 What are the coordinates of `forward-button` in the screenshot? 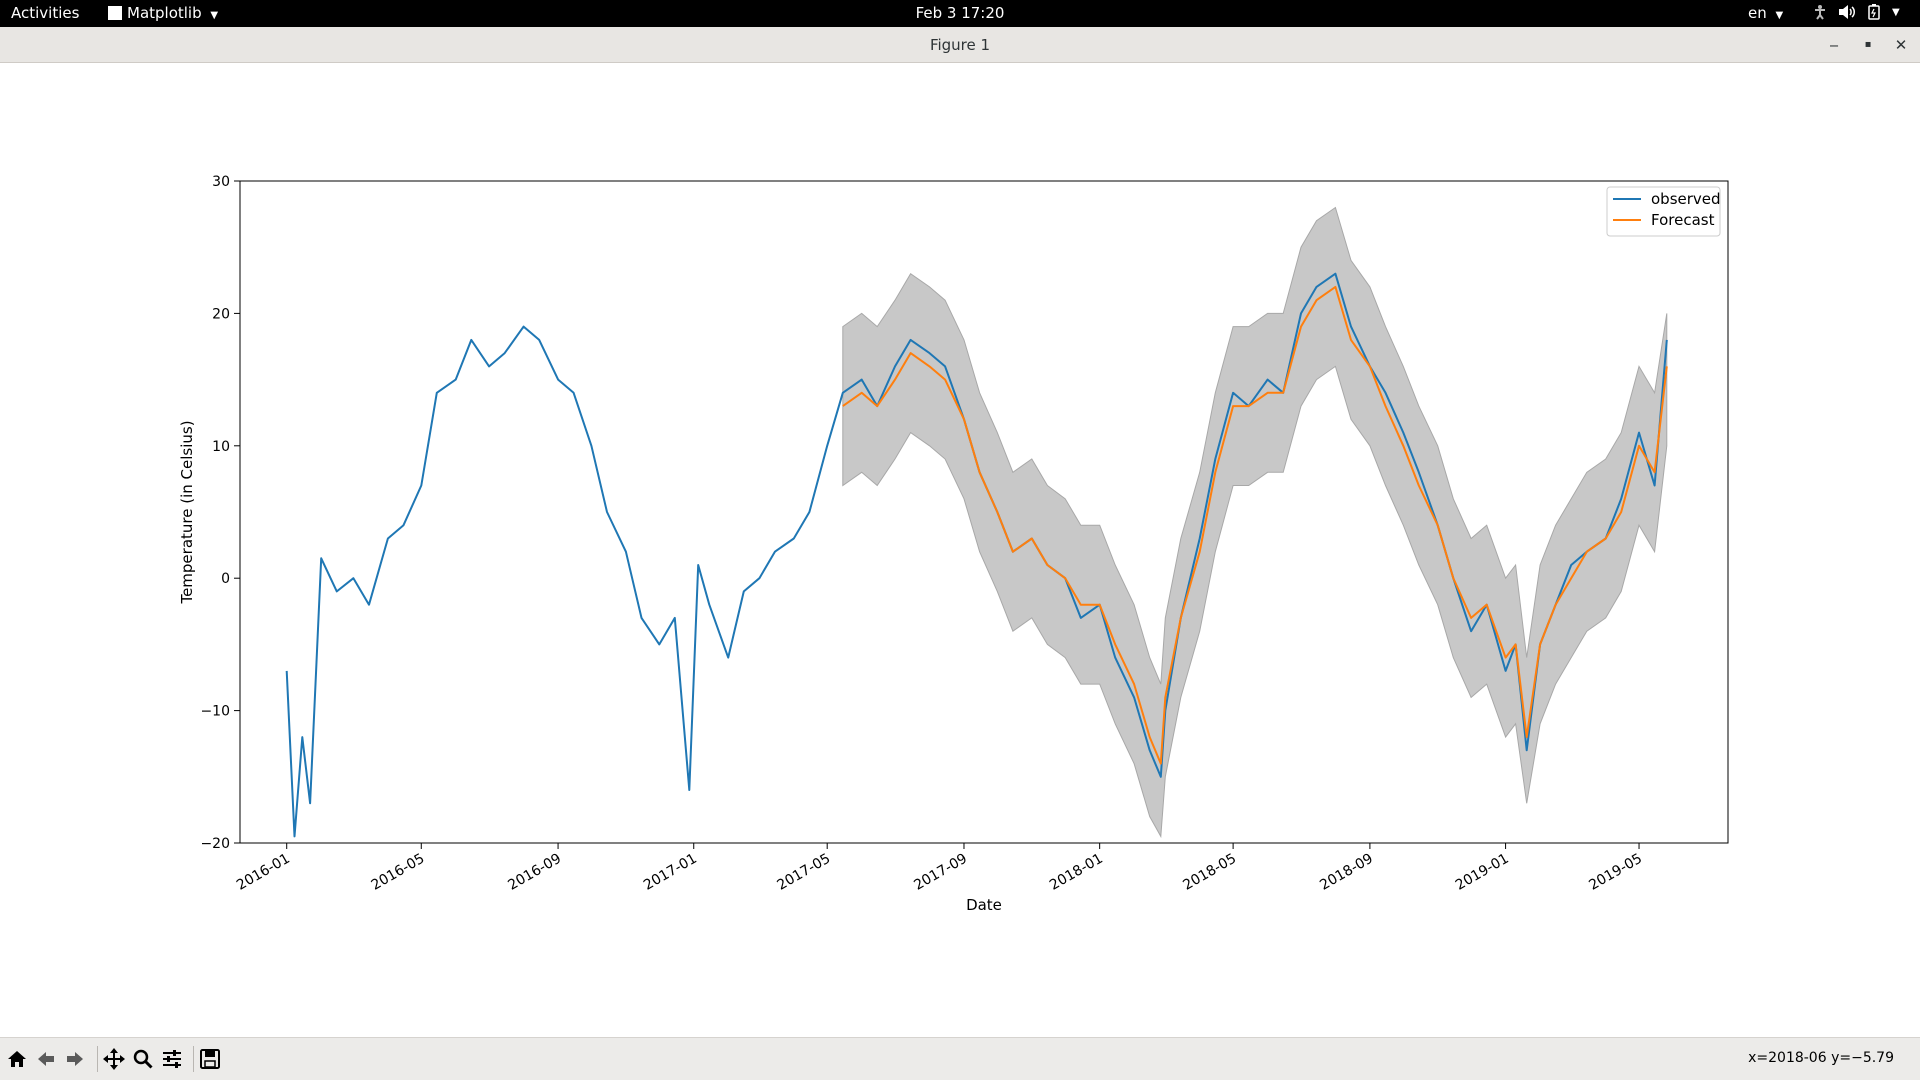 It's located at (75, 1059).